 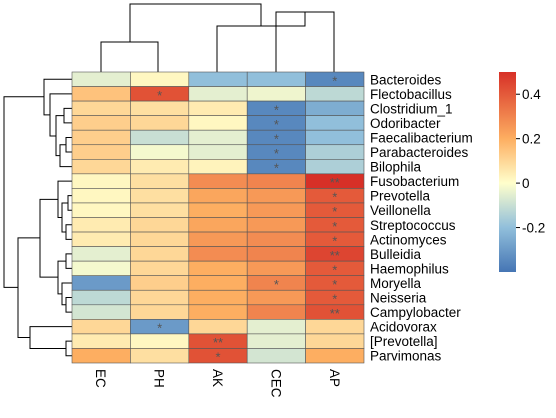 What do you see at coordinates (405, 123) in the screenshot?
I see `row-label: Odoribacter` at bounding box center [405, 123].